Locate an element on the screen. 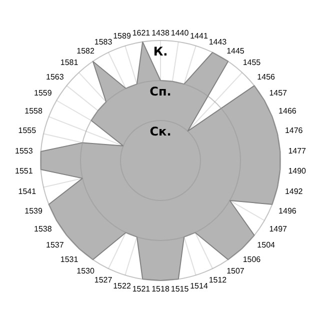  spoke-label: 1559 is located at coordinates (43, 93).